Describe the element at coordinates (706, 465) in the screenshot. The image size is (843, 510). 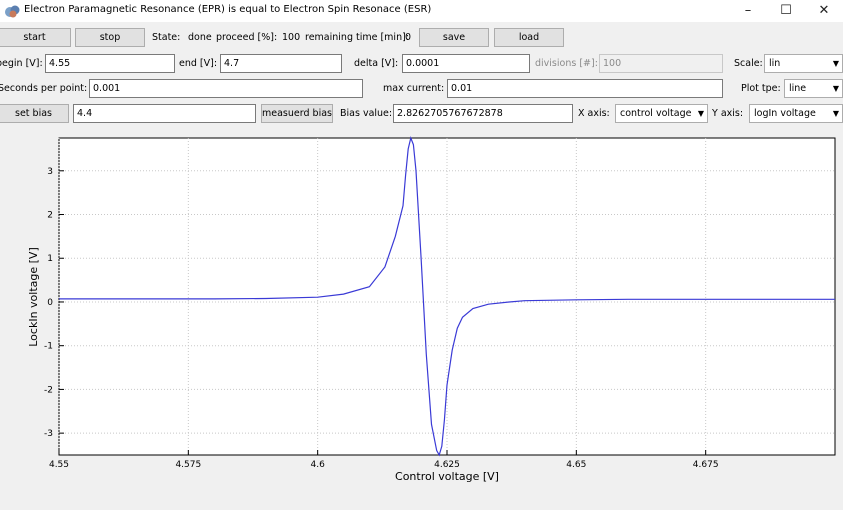
I see `x-tick-label: 4.675` at that location.